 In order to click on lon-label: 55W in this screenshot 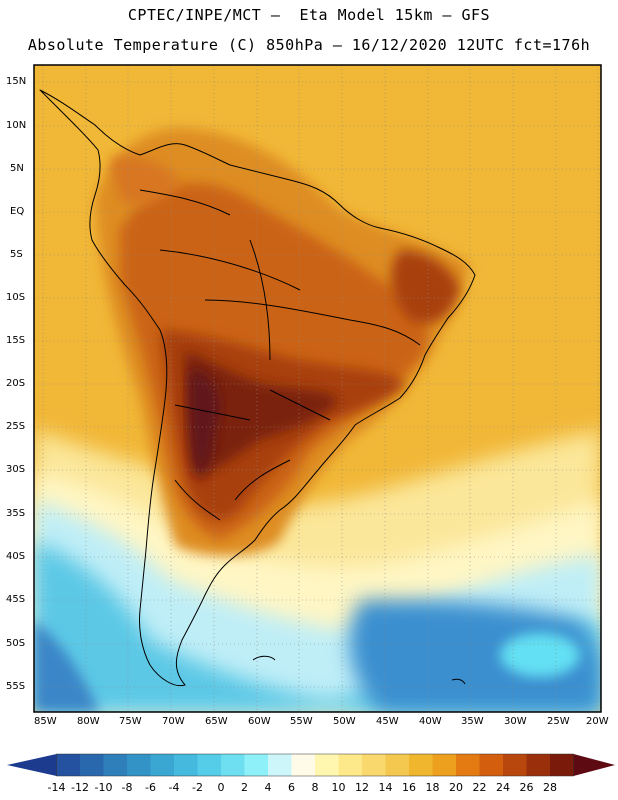, I will do `click(301, 721)`.